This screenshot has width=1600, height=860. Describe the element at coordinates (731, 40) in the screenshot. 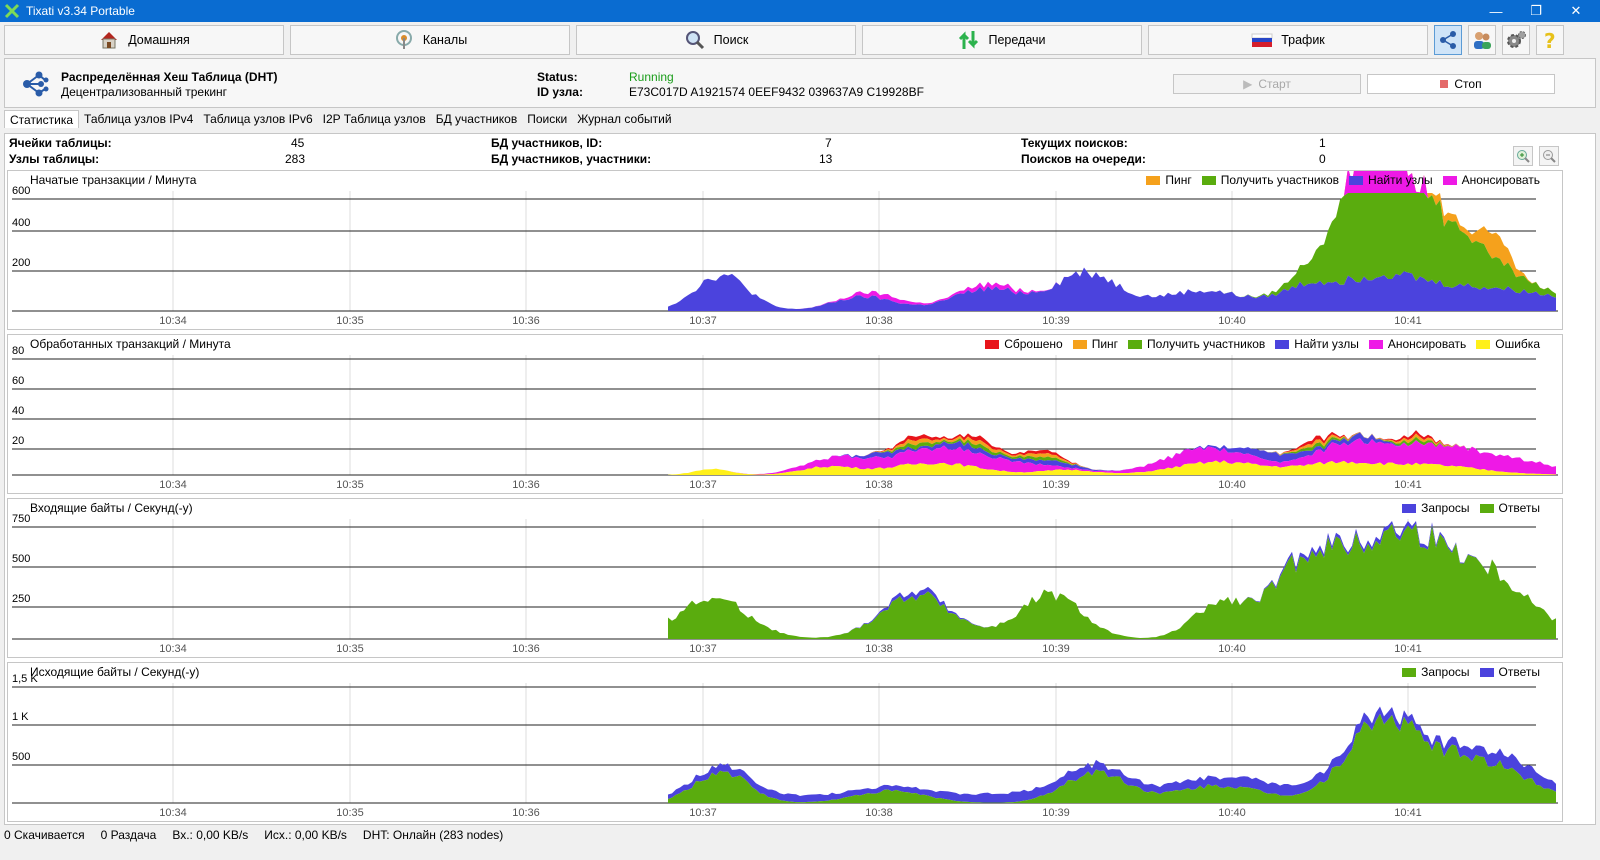

I see `tab-search-label: Поиск` at that location.